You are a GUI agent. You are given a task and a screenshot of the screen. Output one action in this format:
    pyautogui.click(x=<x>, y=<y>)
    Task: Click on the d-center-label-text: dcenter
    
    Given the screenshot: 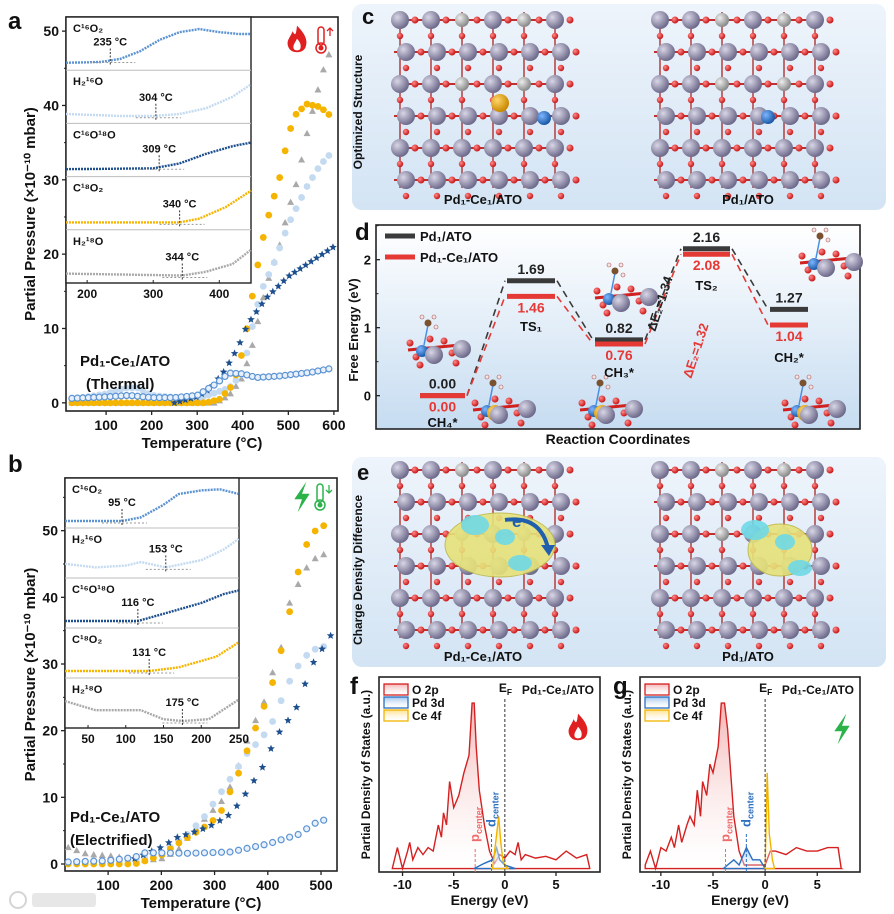 What is the action you would take?
    pyautogui.click(x=492, y=809)
    